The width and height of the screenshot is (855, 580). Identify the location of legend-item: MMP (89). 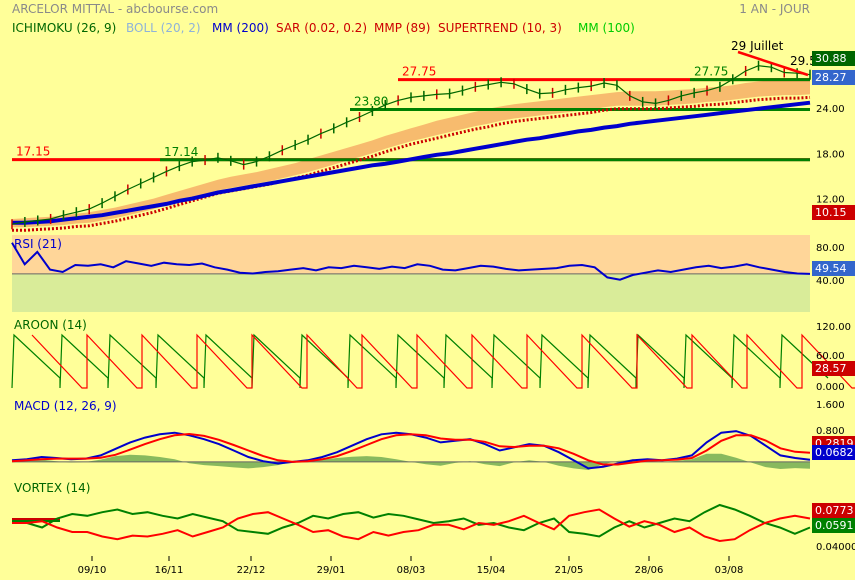
(402, 28).